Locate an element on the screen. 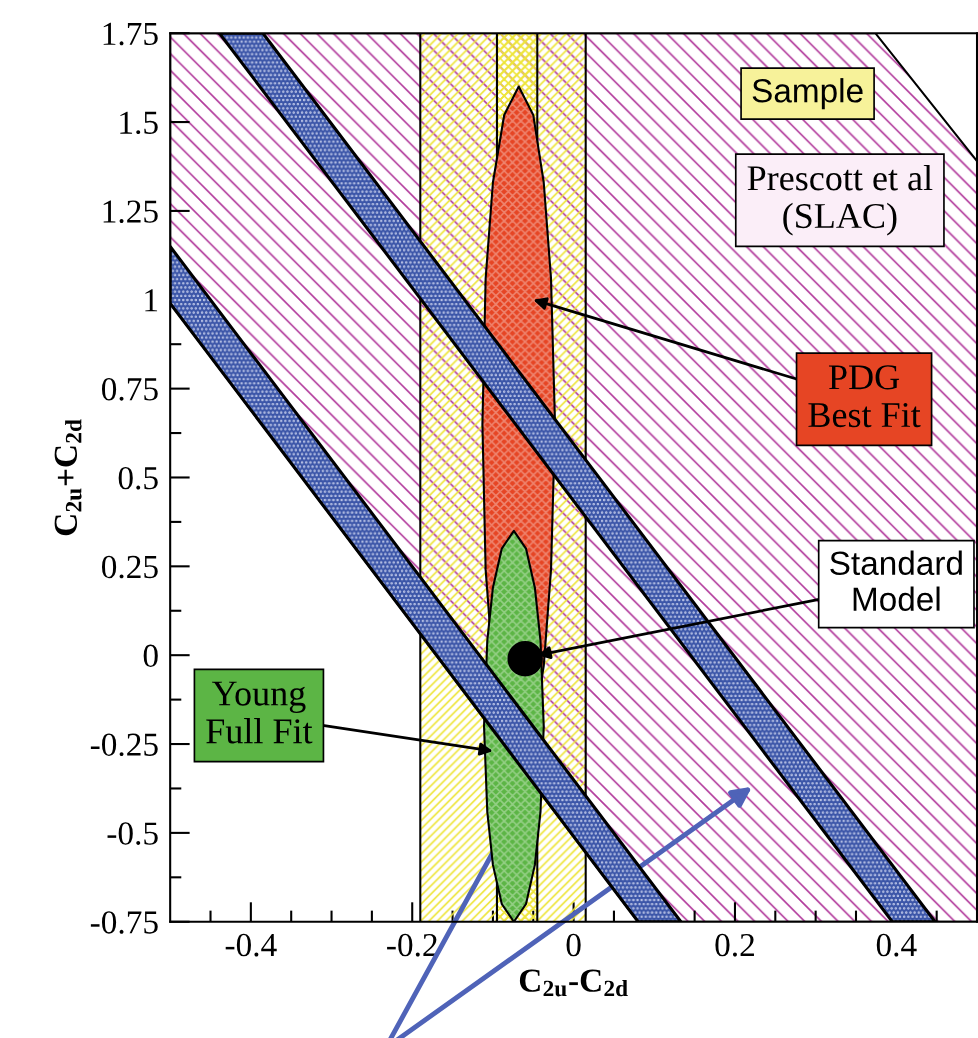  y-tick-label: 0 is located at coordinates (150, 656).